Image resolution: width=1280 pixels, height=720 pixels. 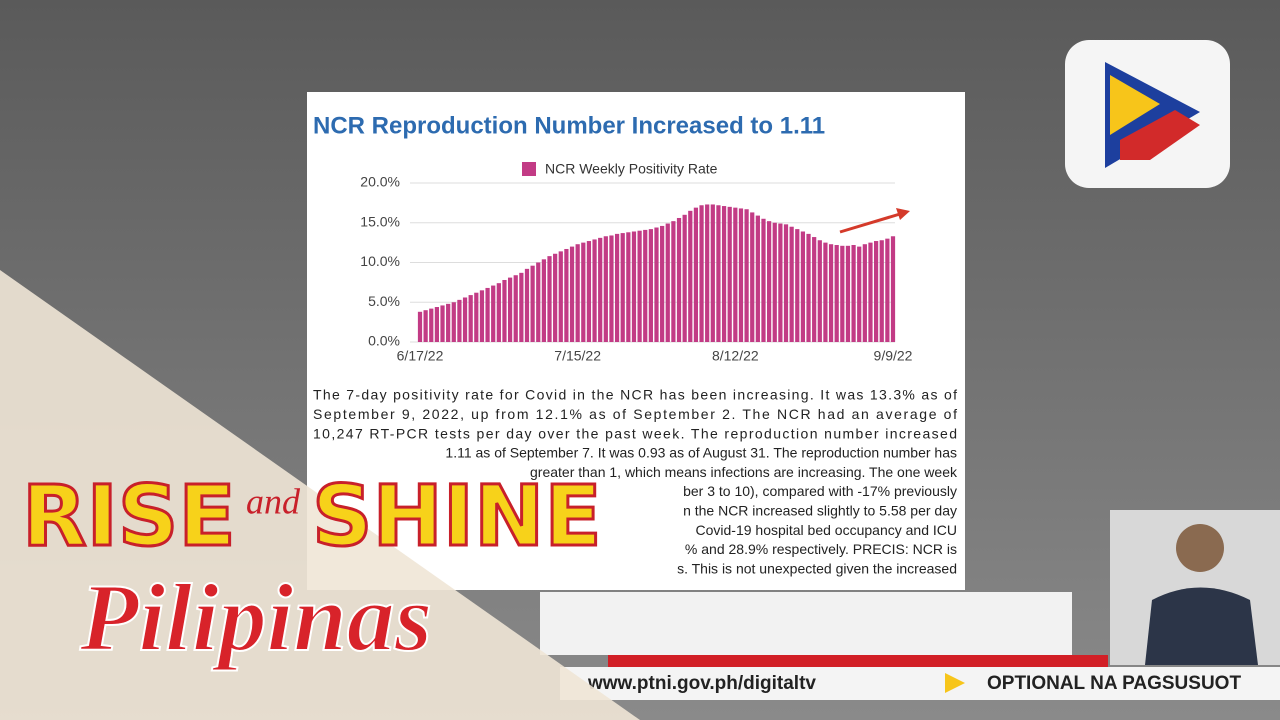 What do you see at coordinates (420, 356) in the screenshot?
I see `x-tick-label: 6/17/22` at bounding box center [420, 356].